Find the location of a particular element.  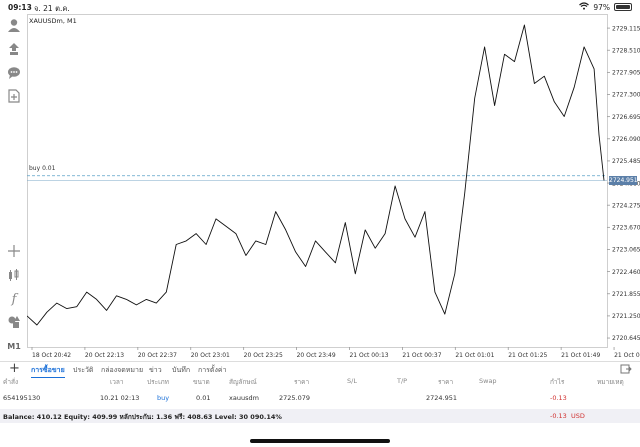

tab-settings: การตั้งค่า is located at coordinates (212, 370).